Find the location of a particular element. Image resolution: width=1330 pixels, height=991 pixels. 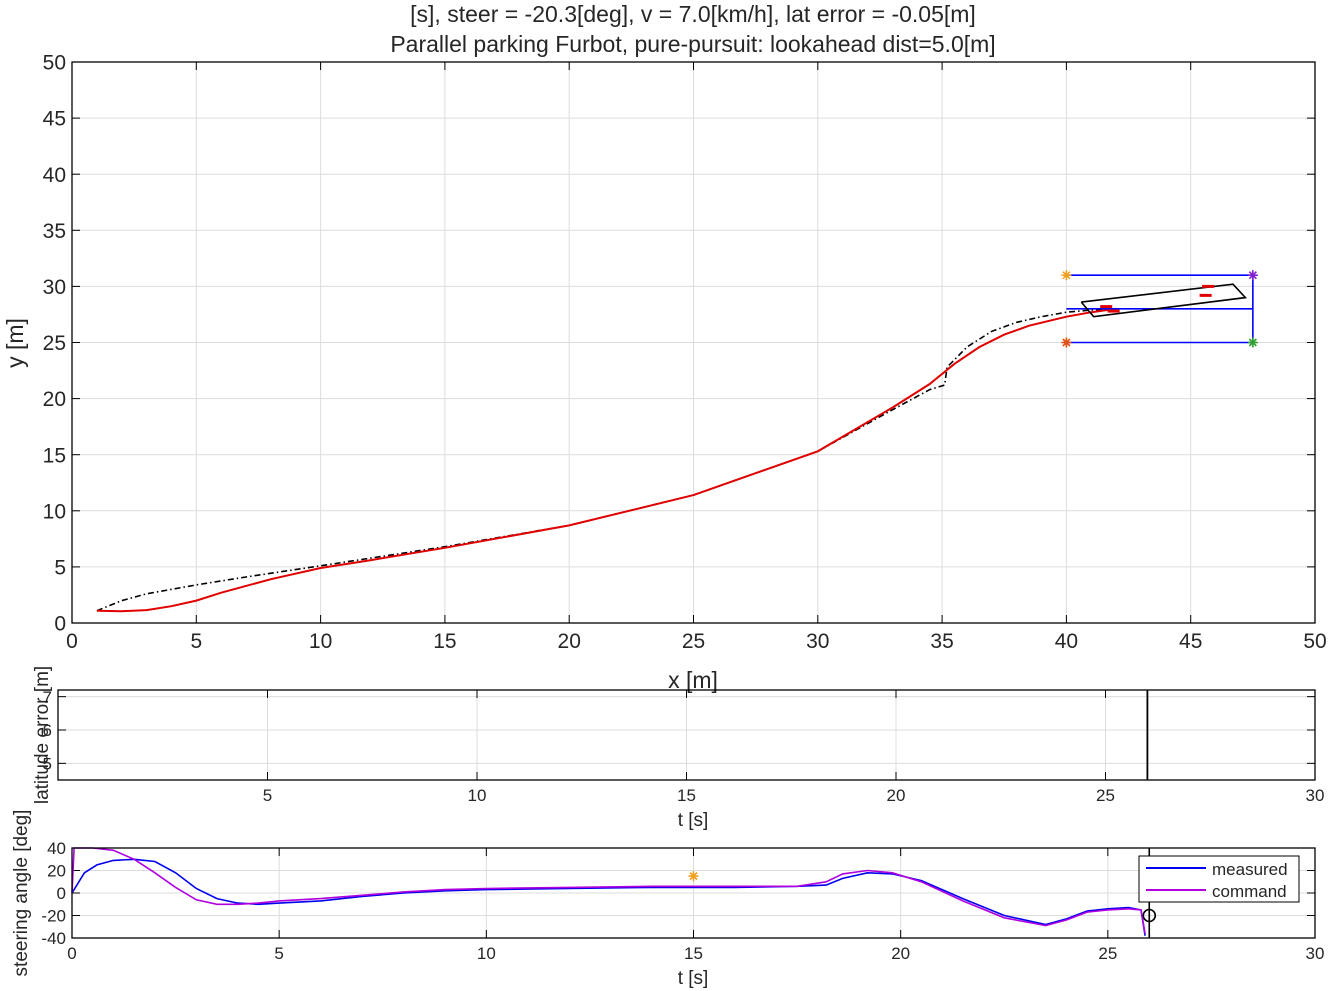

steering-xlabel: t [s] is located at coordinates (693, 978).